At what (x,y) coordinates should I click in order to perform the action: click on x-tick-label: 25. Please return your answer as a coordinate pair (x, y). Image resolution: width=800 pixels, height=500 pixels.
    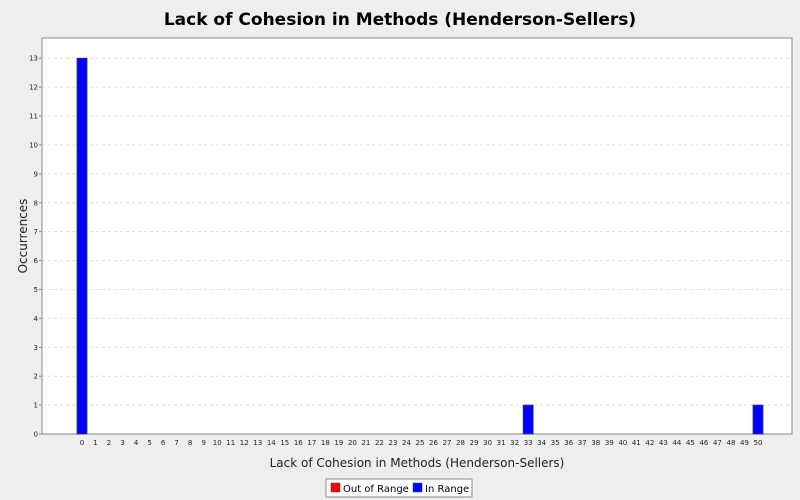
    Looking at the image, I should click on (420, 443).